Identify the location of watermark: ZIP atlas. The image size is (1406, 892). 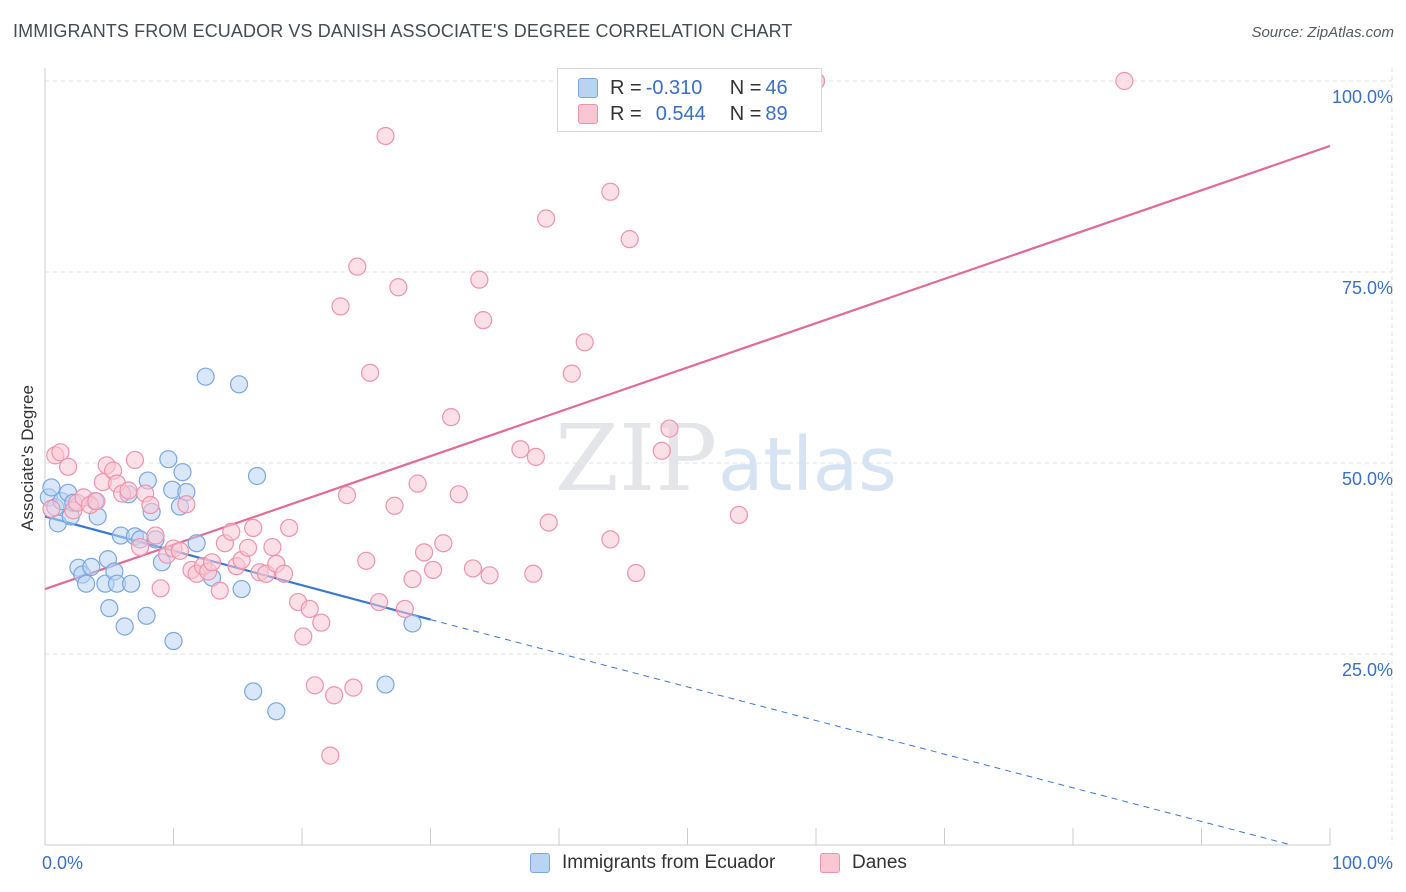
(726, 458).